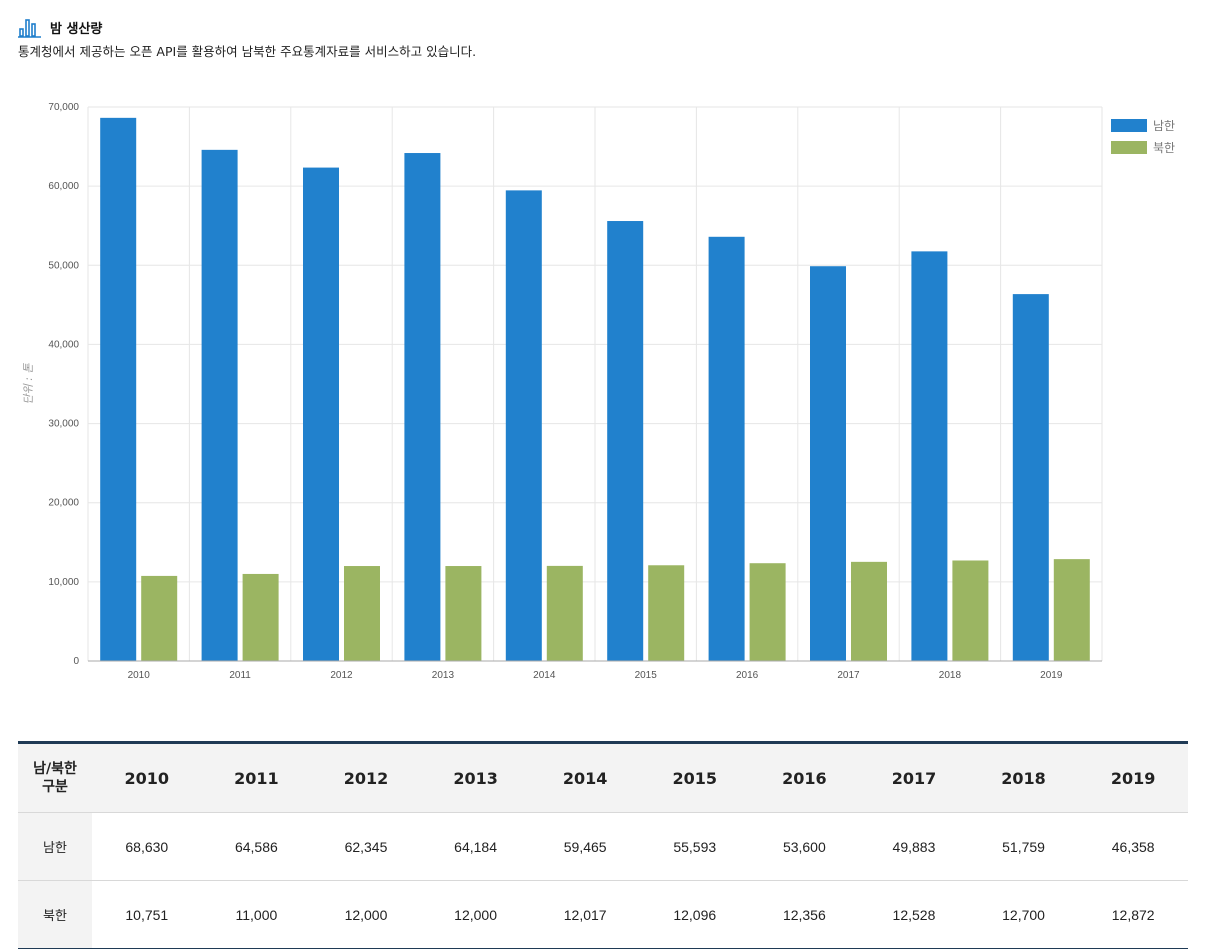  What do you see at coordinates (63, 424) in the screenshot?
I see `y-tick-label: 30,000` at bounding box center [63, 424].